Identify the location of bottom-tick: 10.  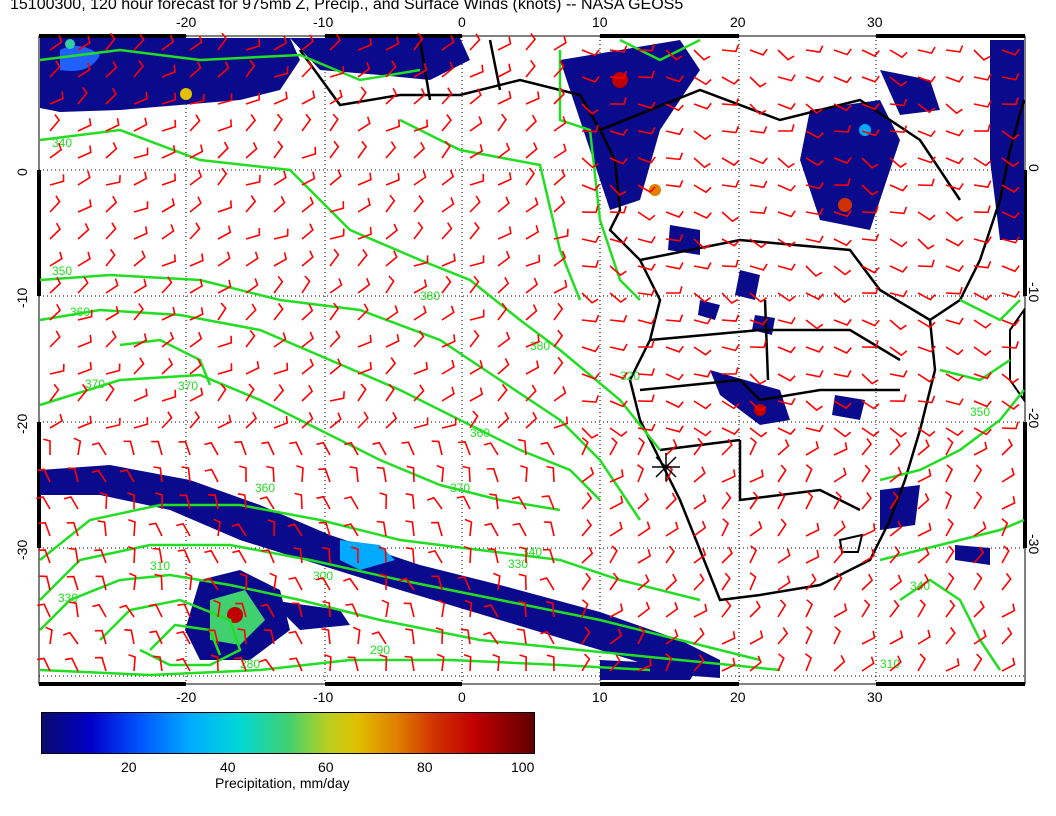
(600, 697).